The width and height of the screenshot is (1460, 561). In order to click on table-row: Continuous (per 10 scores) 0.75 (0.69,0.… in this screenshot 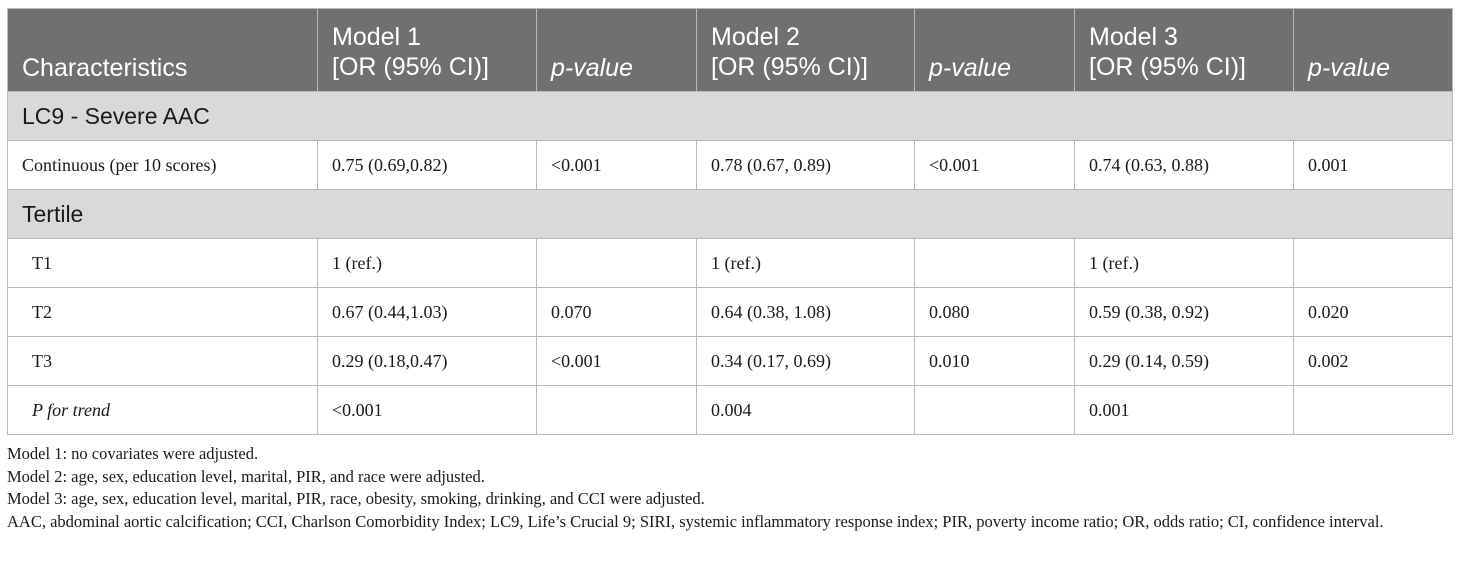, I will do `click(730, 165)`.